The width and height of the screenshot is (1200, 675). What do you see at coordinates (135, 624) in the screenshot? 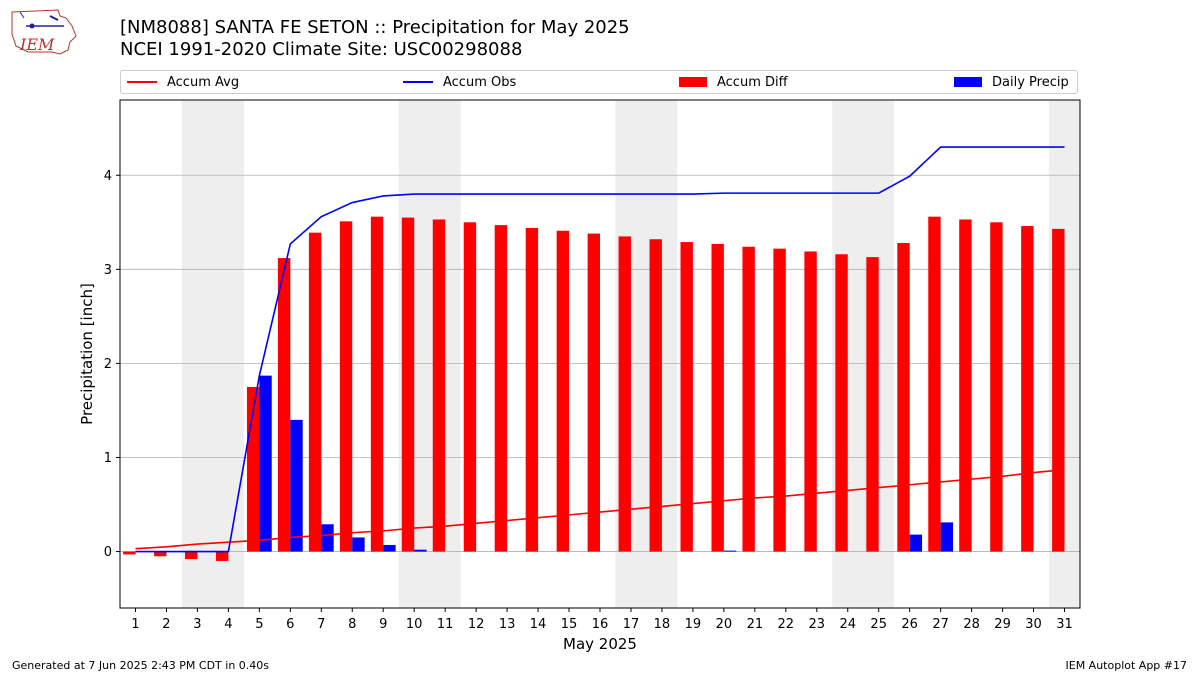
I see `x-tick-label: 1` at bounding box center [135, 624].